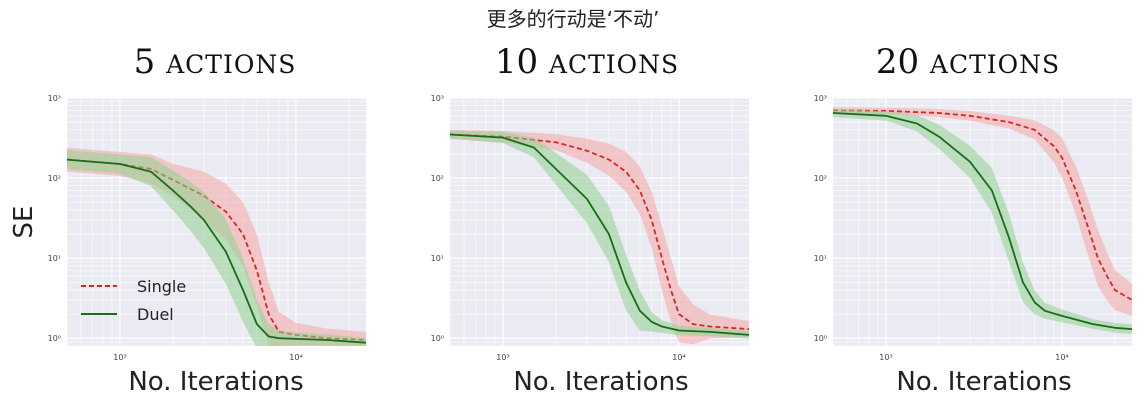 This screenshot has height=403, width=1146. What do you see at coordinates (897, 62) in the screenshot?
I see `panel-title-number: 20` at bounding box center [897, 62].